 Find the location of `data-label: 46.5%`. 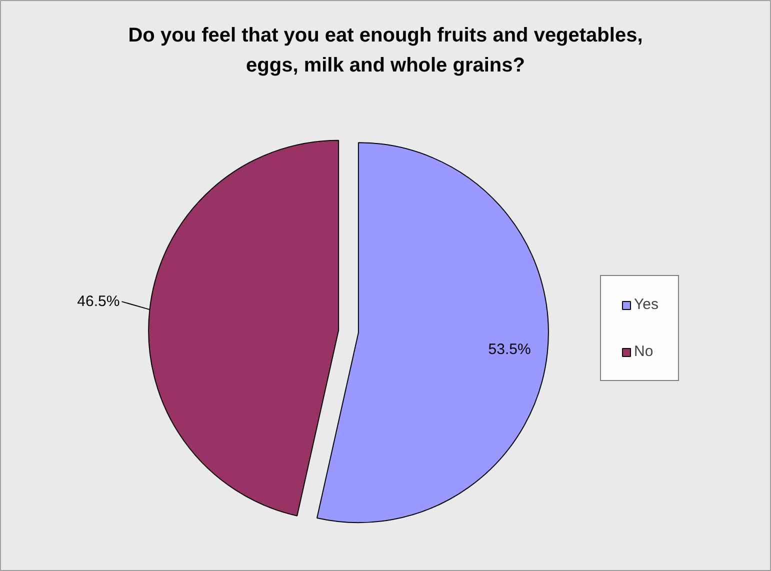

data-label: 46.5% is located at coordinates (98, 301).